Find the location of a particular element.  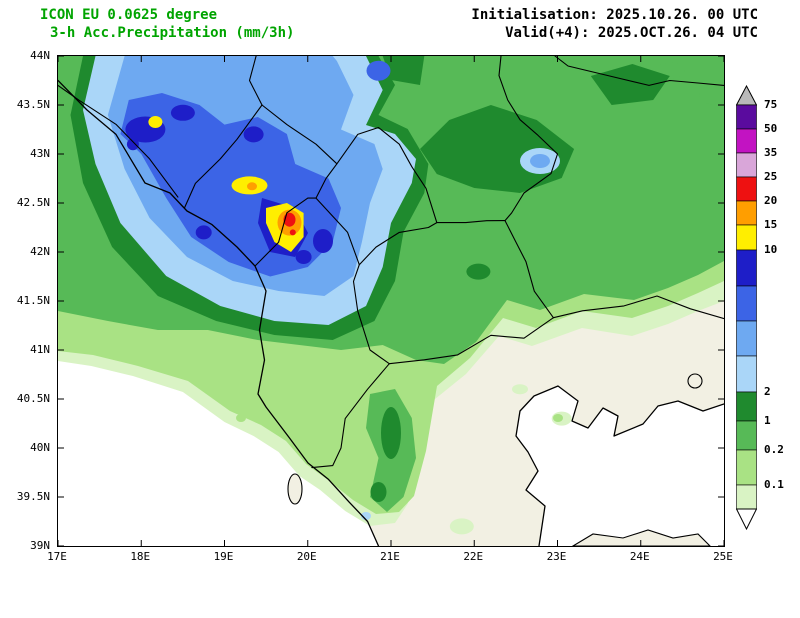

colorbar-tick-label: 0.2 is located at coordinates (774, 449).